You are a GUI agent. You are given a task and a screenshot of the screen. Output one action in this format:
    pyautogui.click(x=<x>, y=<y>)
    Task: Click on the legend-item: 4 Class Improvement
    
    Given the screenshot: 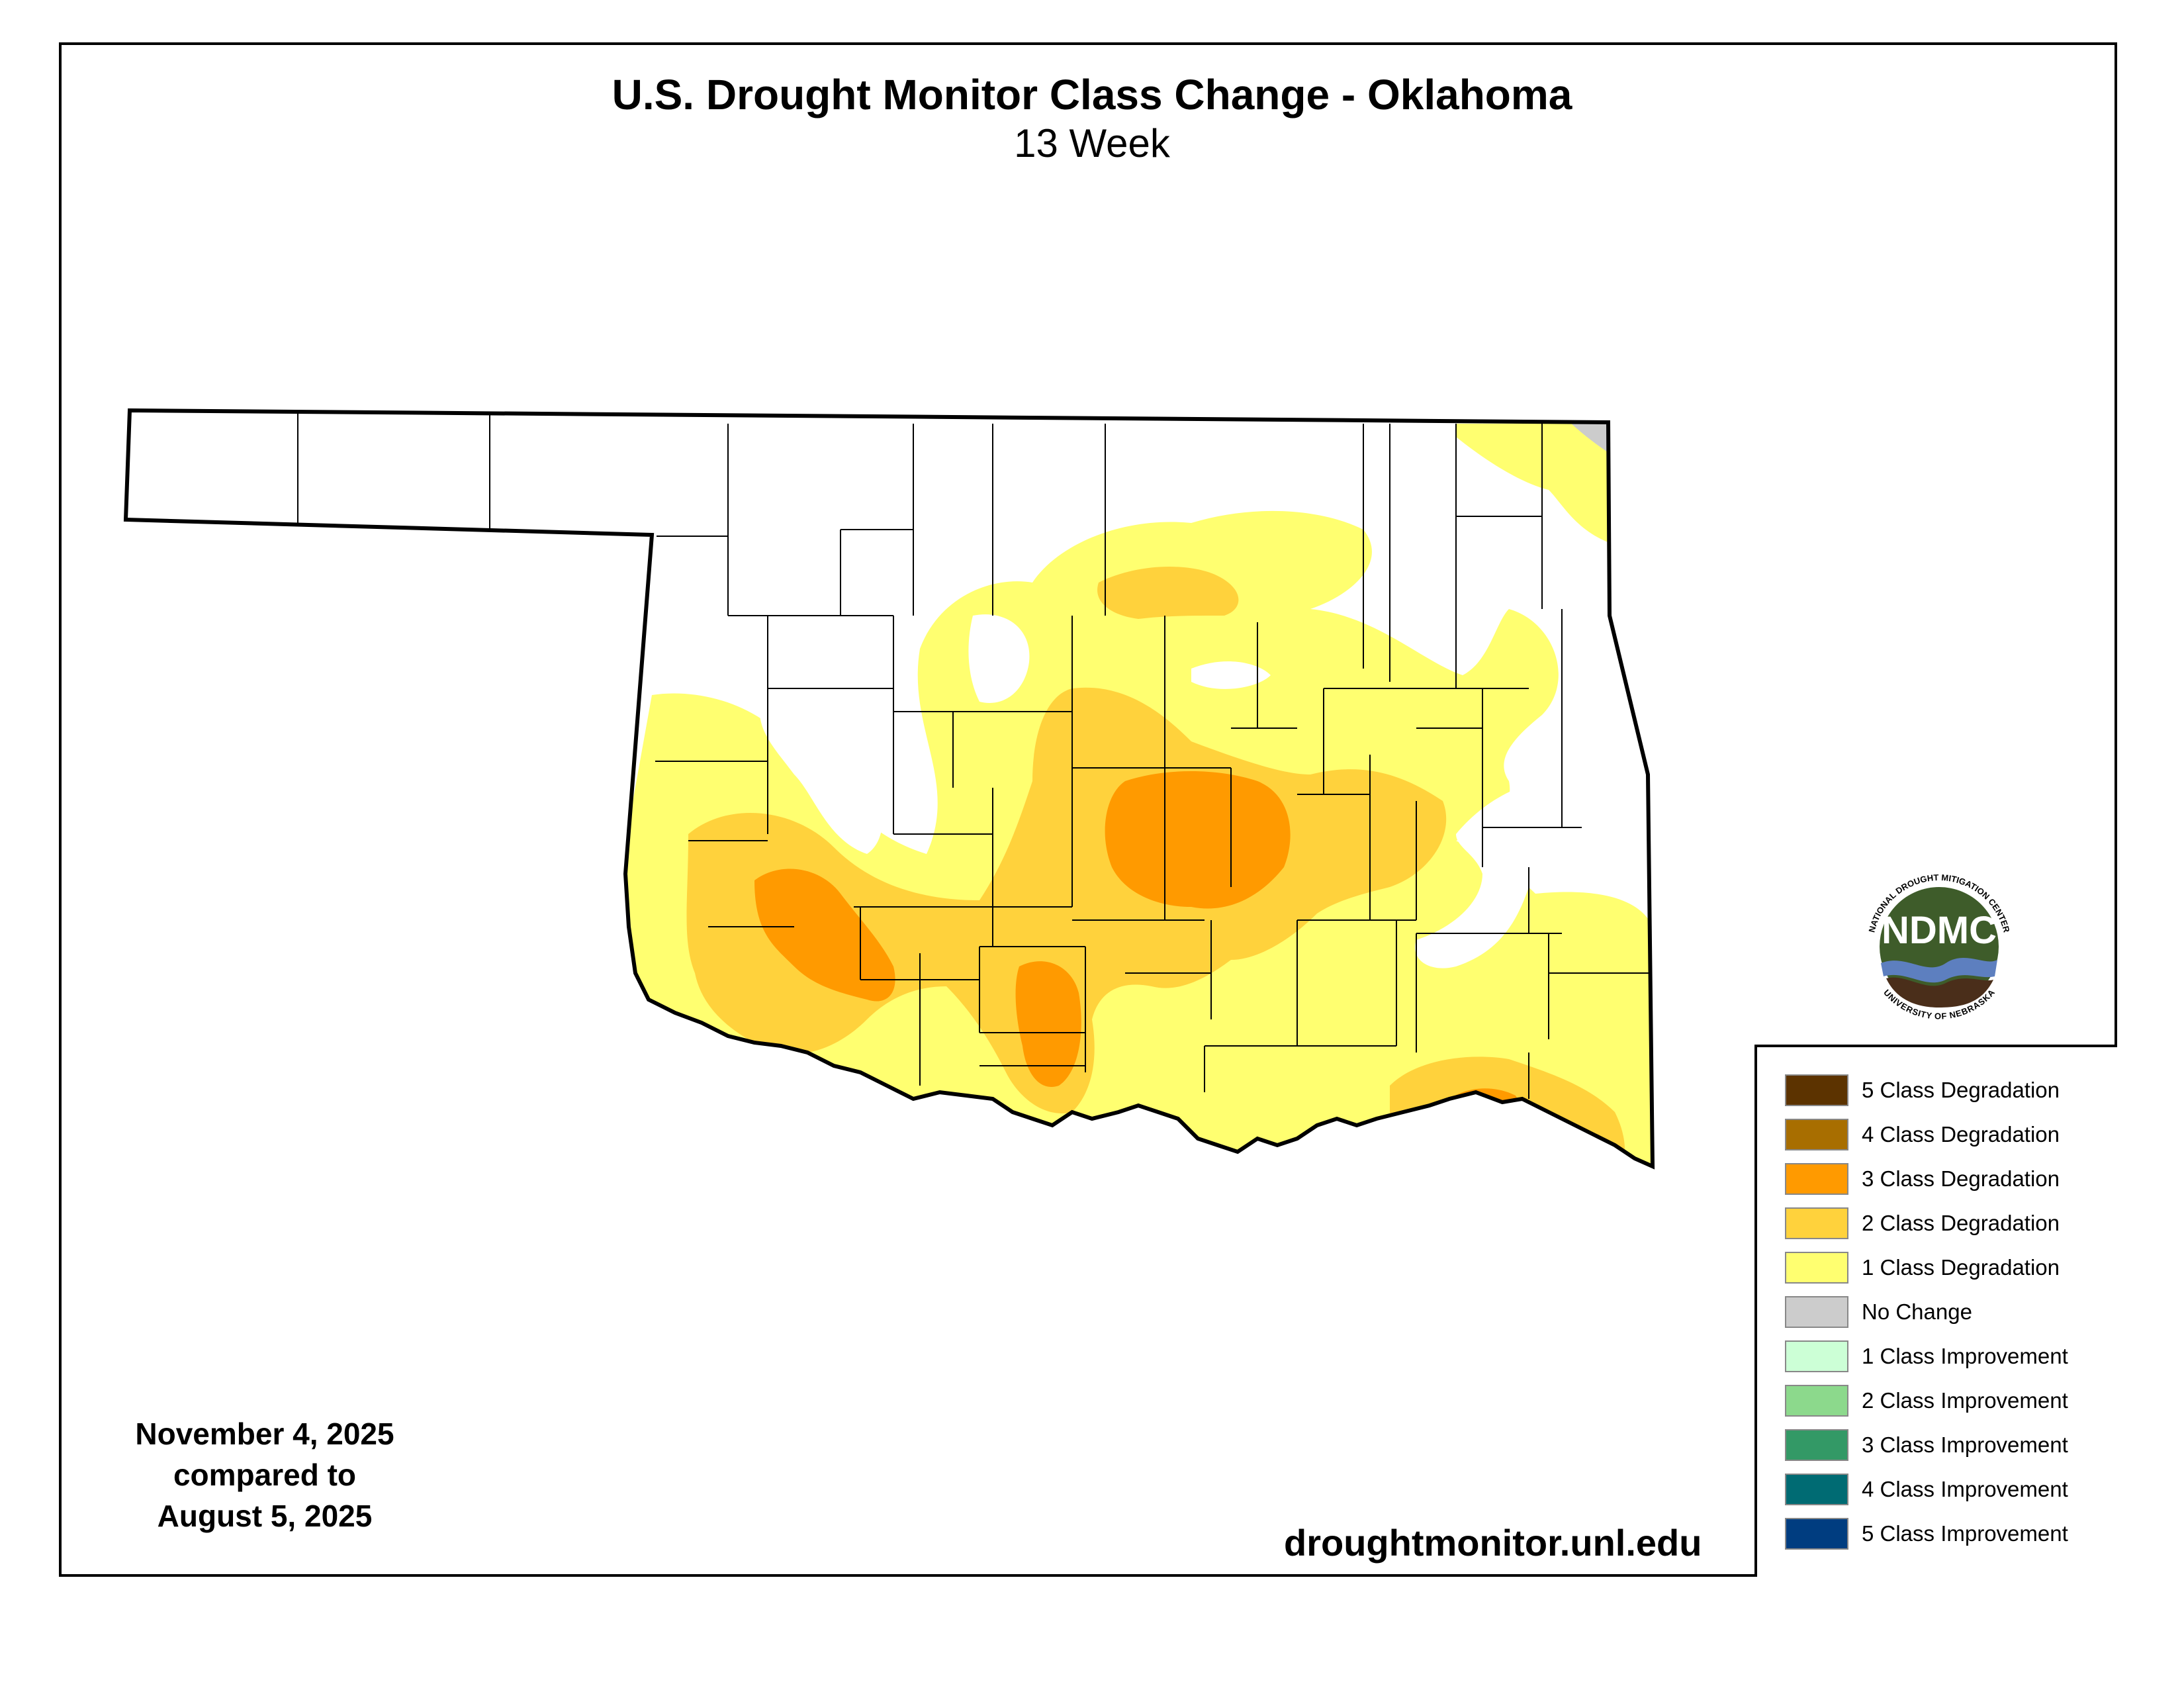 What is the action you would take?
    pyautogui.click(x=1926, y=1489)
    